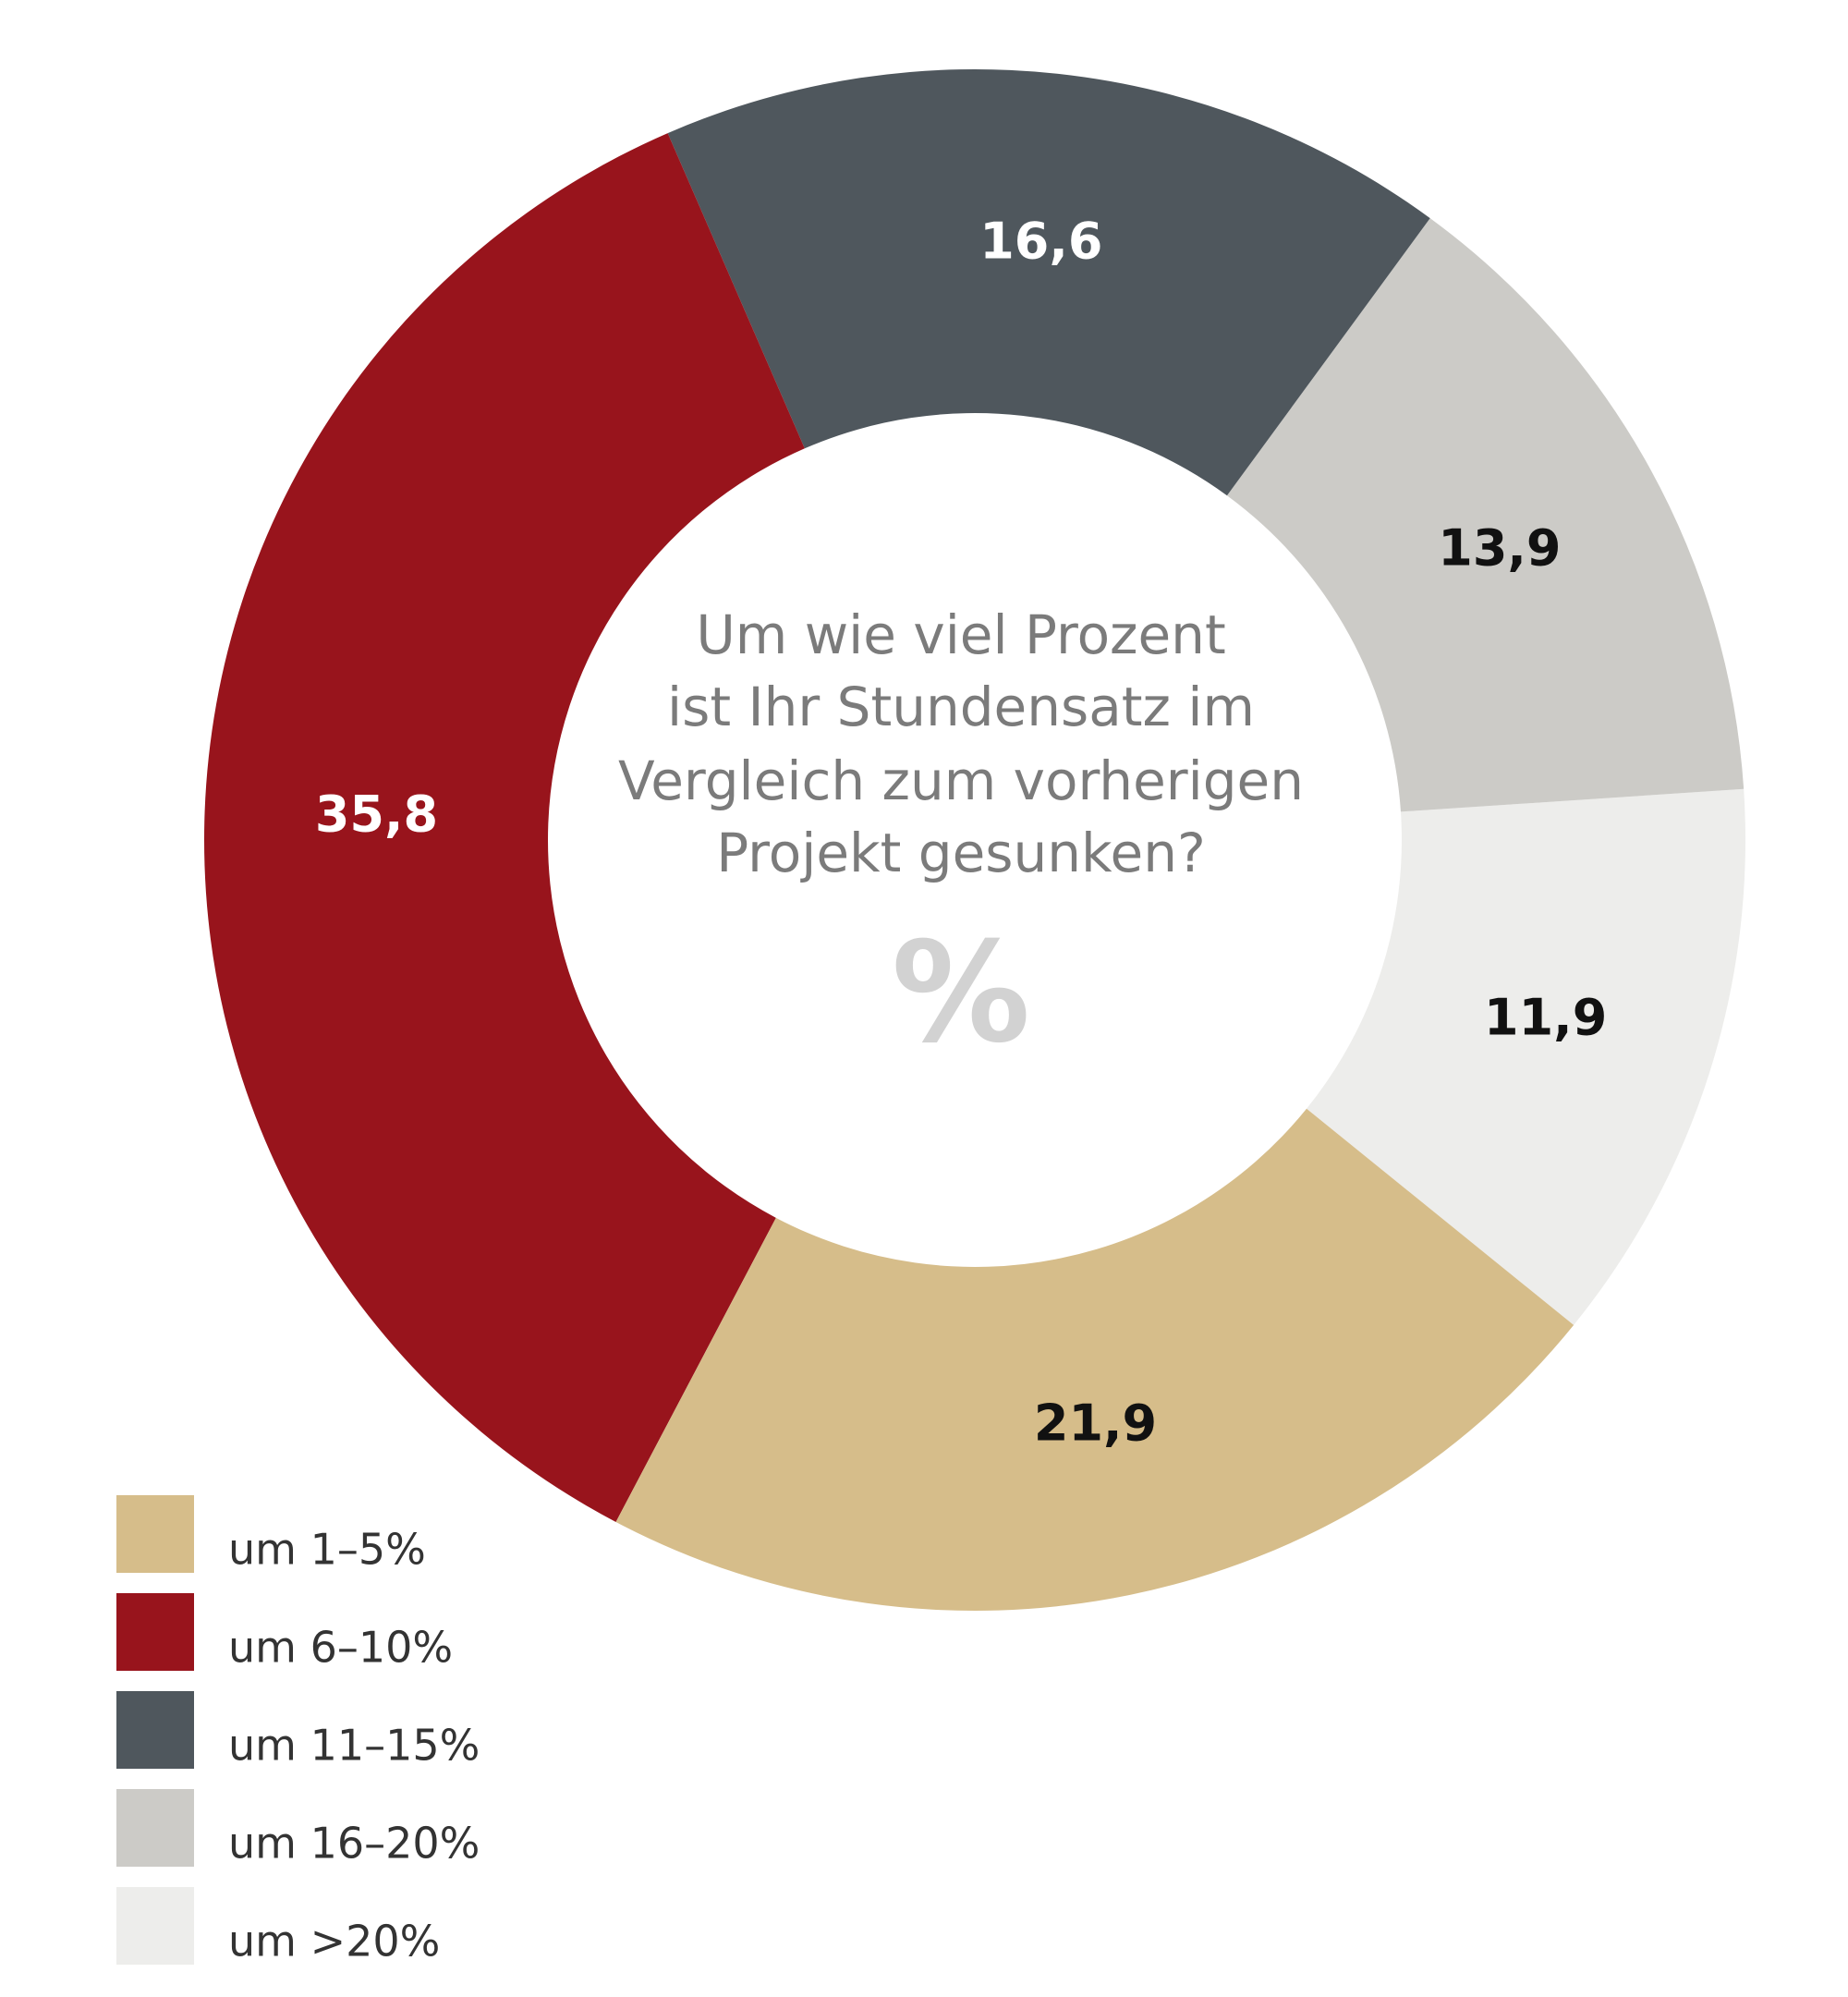 This screenshot has height=1997, width=1848. What do you see at coordinates (961, 707) in the screenshot?
I see `chart-title-line: ist Ihr Stundensatz im` at bounding box center [961, 707].